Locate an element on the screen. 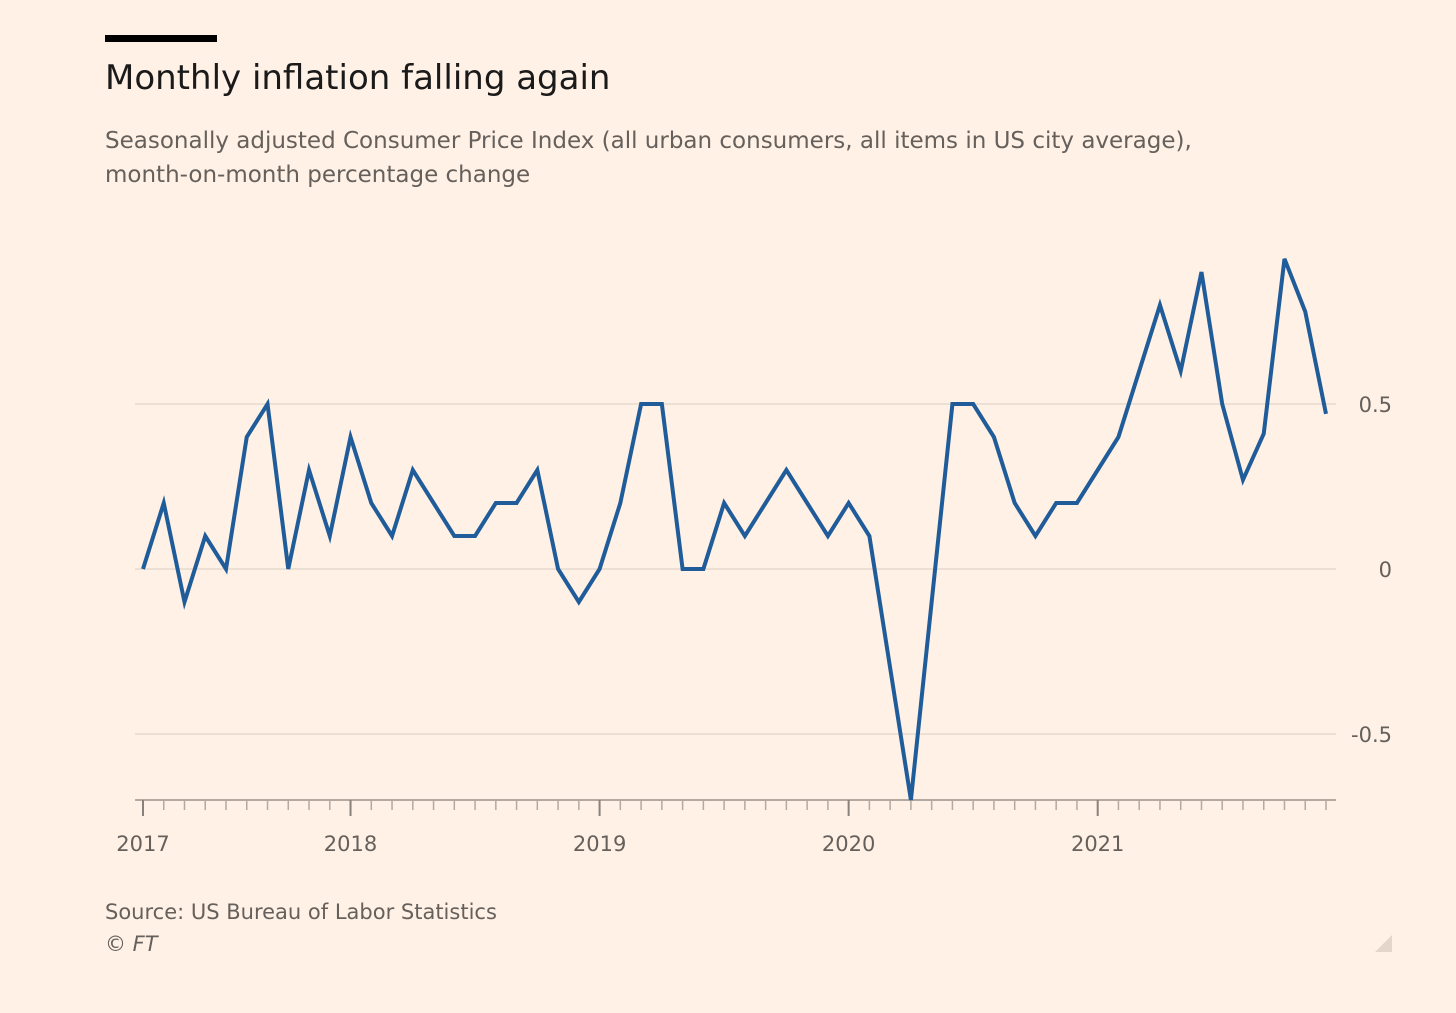 The height and width of the screenshot is (1013, 1456). x-tick-label: 2021 is located at coordinates (1097, 844).